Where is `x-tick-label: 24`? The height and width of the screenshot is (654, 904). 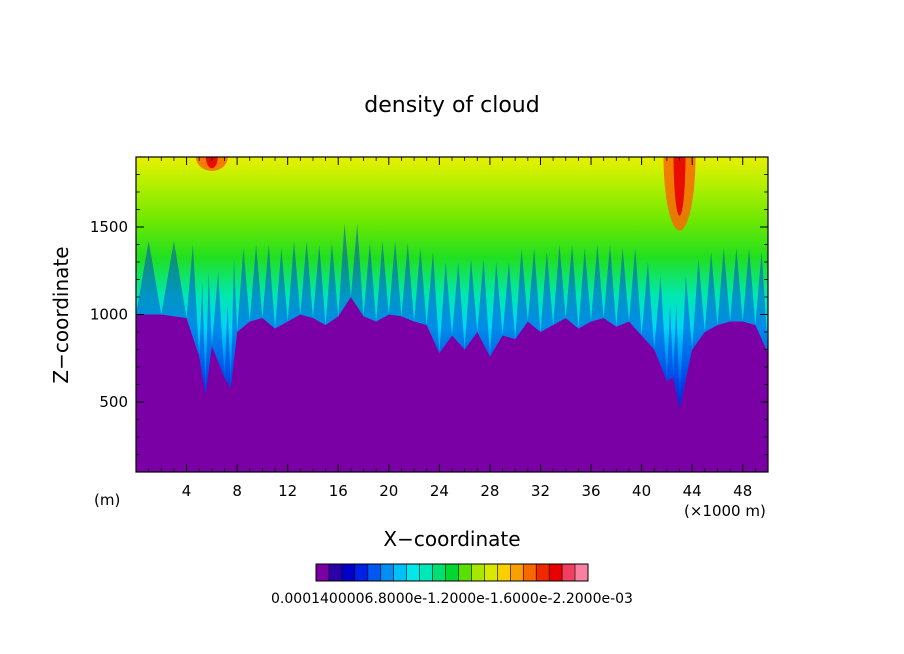
x-tick-label: 24 is located at coordinates (439, 491).